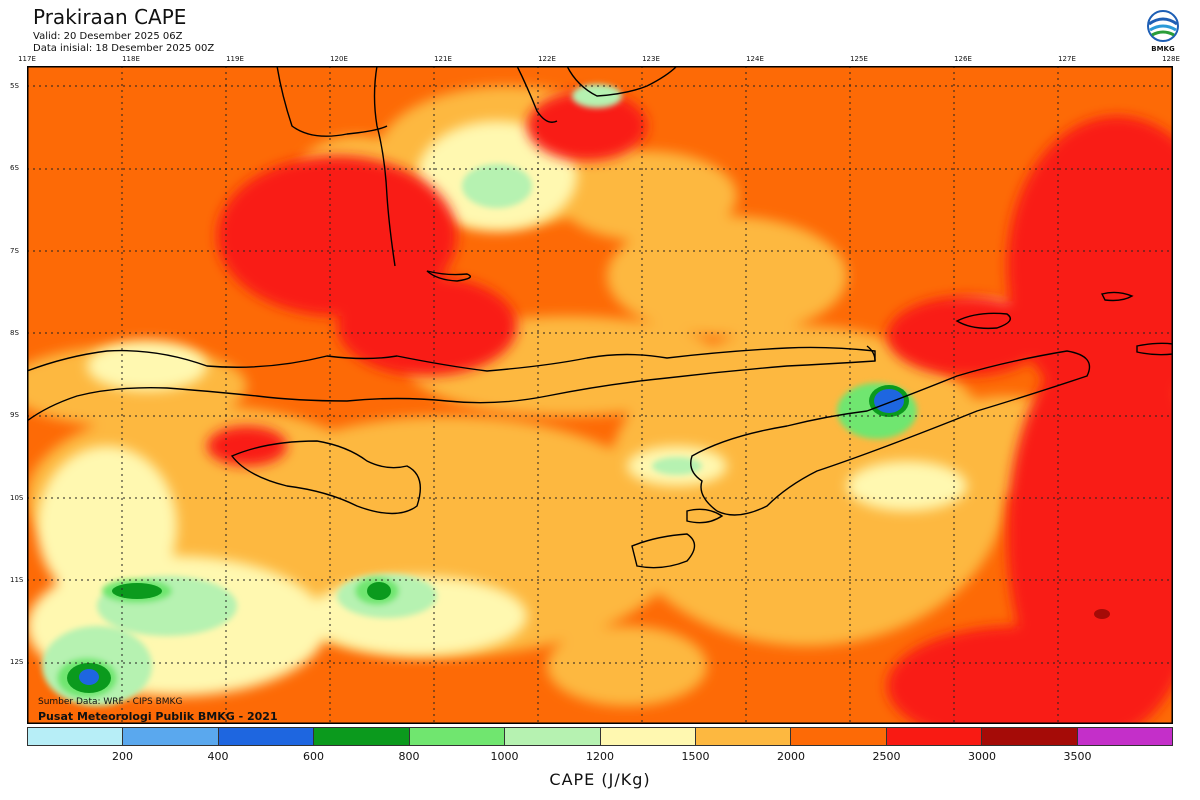 Image resolution: width=1200 pixels, height=800 pixels. Describe the element at coordinates (1067, 59) in the screenshot. I see `lon-label-127e: 127E` at that location.